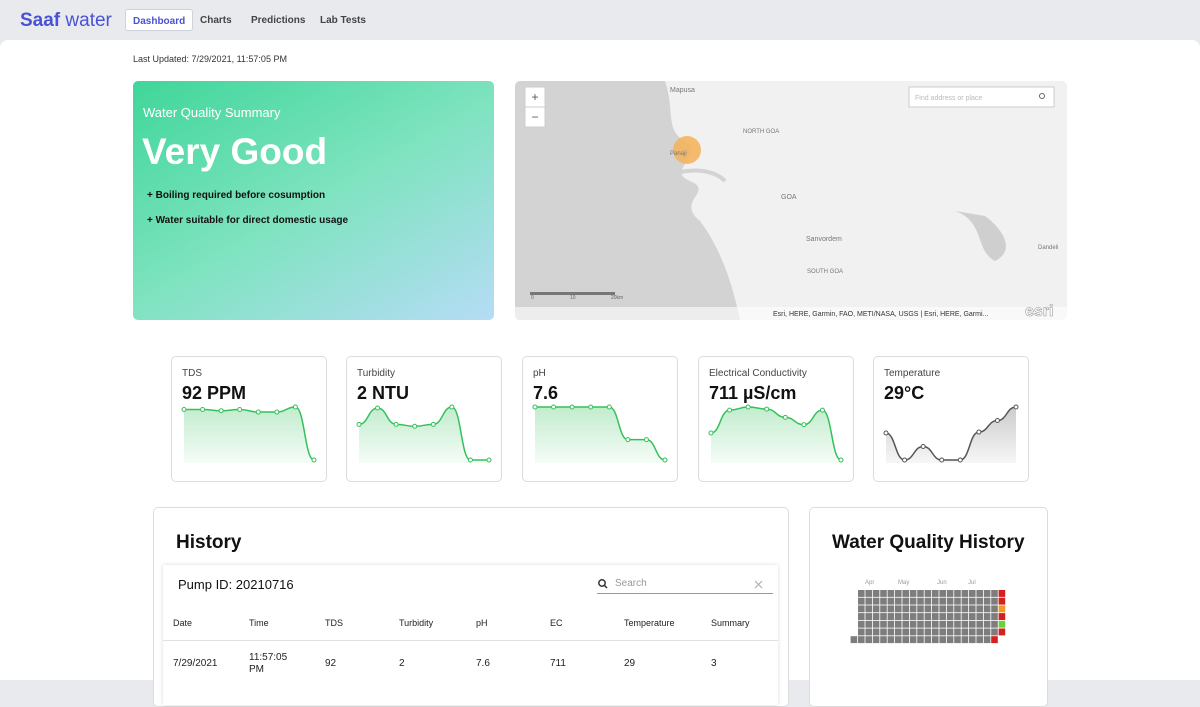 Image resolution: width=1200 pixels, height=707 pixels. I want to click on zoom-in: +, so click(534, 97).